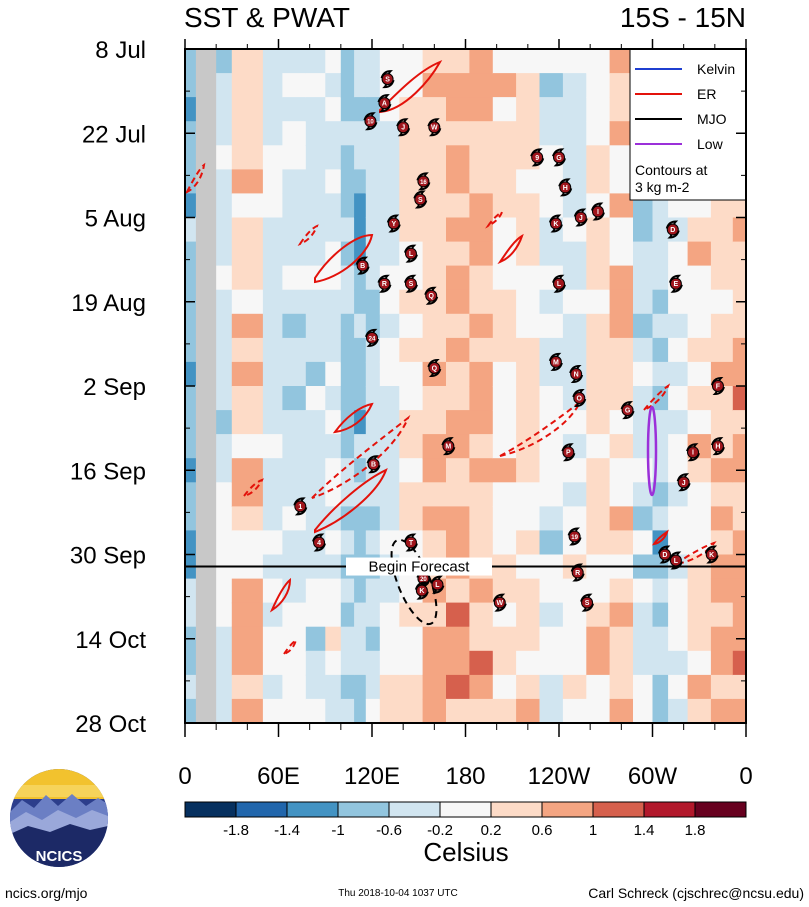 The height and width of the screenshot is (907, 809). Describe the element at coordinates (706, 94) in the screenshot. I see `legend-label: ER` at that location.